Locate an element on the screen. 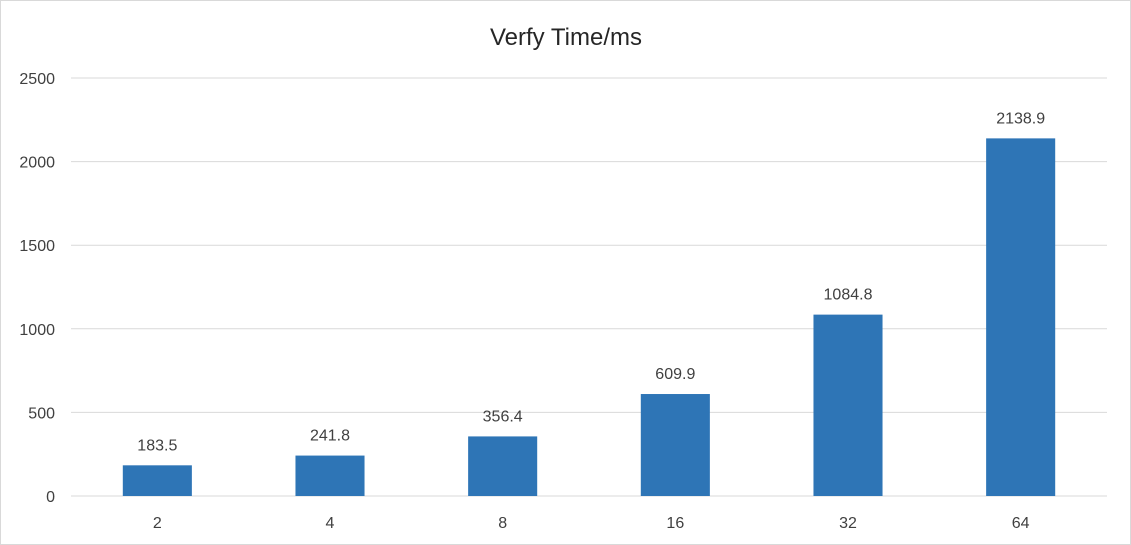 This screenshot has height=545, width=1131. y-tick-label: 1500 is located at coordinates (37, 246).